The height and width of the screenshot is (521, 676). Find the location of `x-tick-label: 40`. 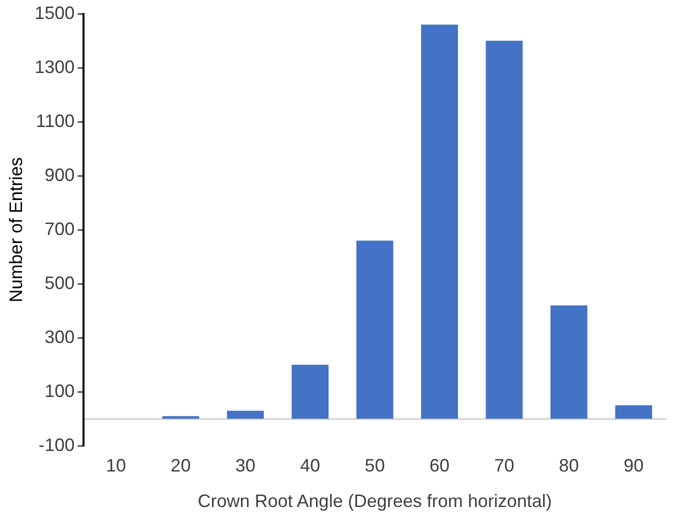

x-tick-label: 40 is located at coordinates (310, 466).